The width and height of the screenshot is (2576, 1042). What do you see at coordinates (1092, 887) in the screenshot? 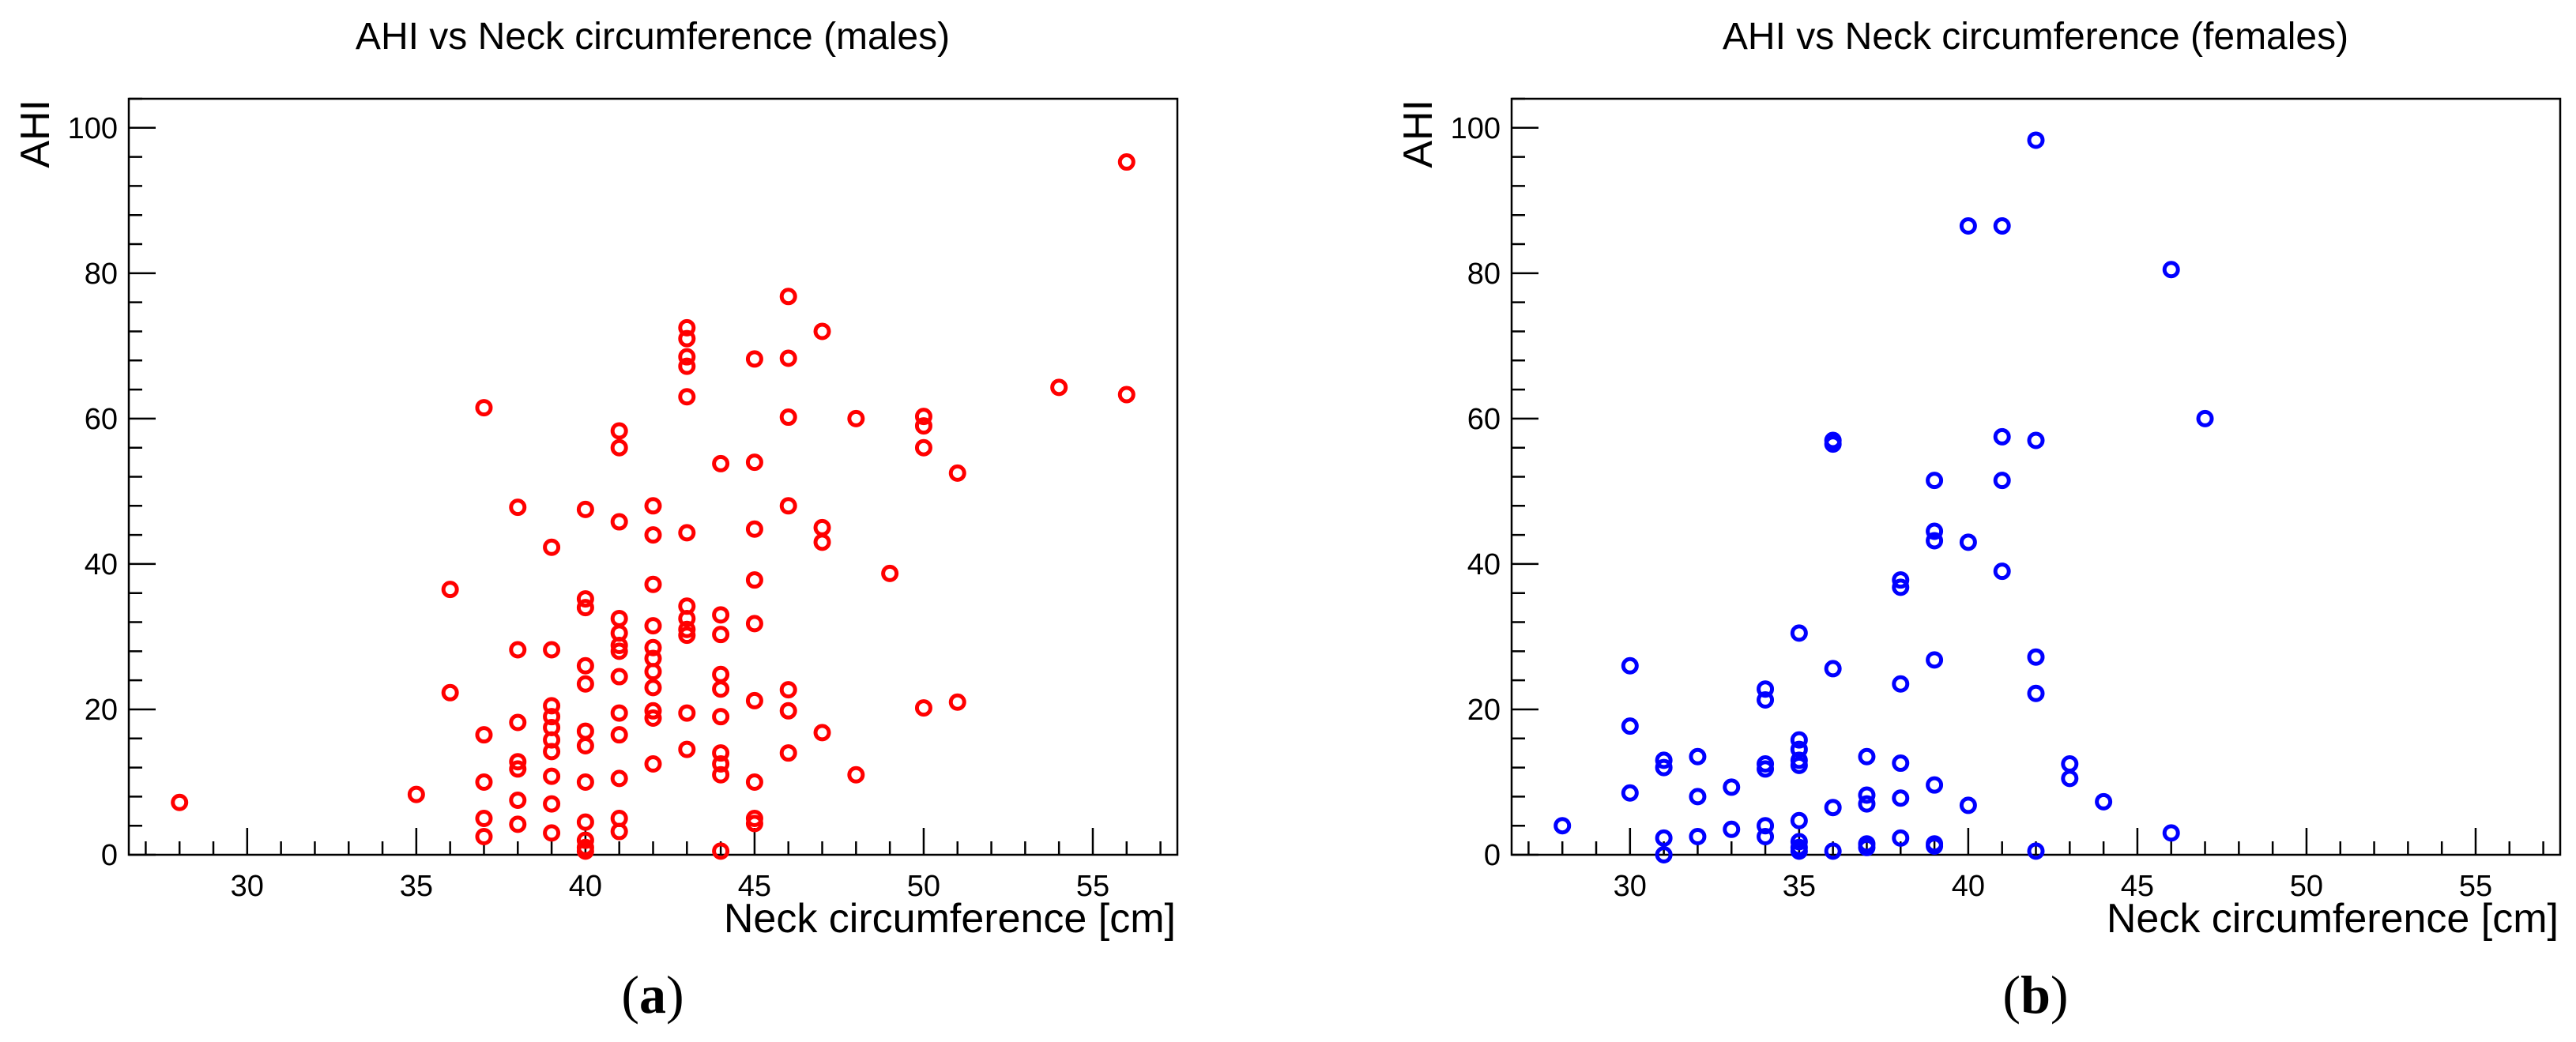
I see `x-tick-label: 55` at bounding box center [1092, 887].